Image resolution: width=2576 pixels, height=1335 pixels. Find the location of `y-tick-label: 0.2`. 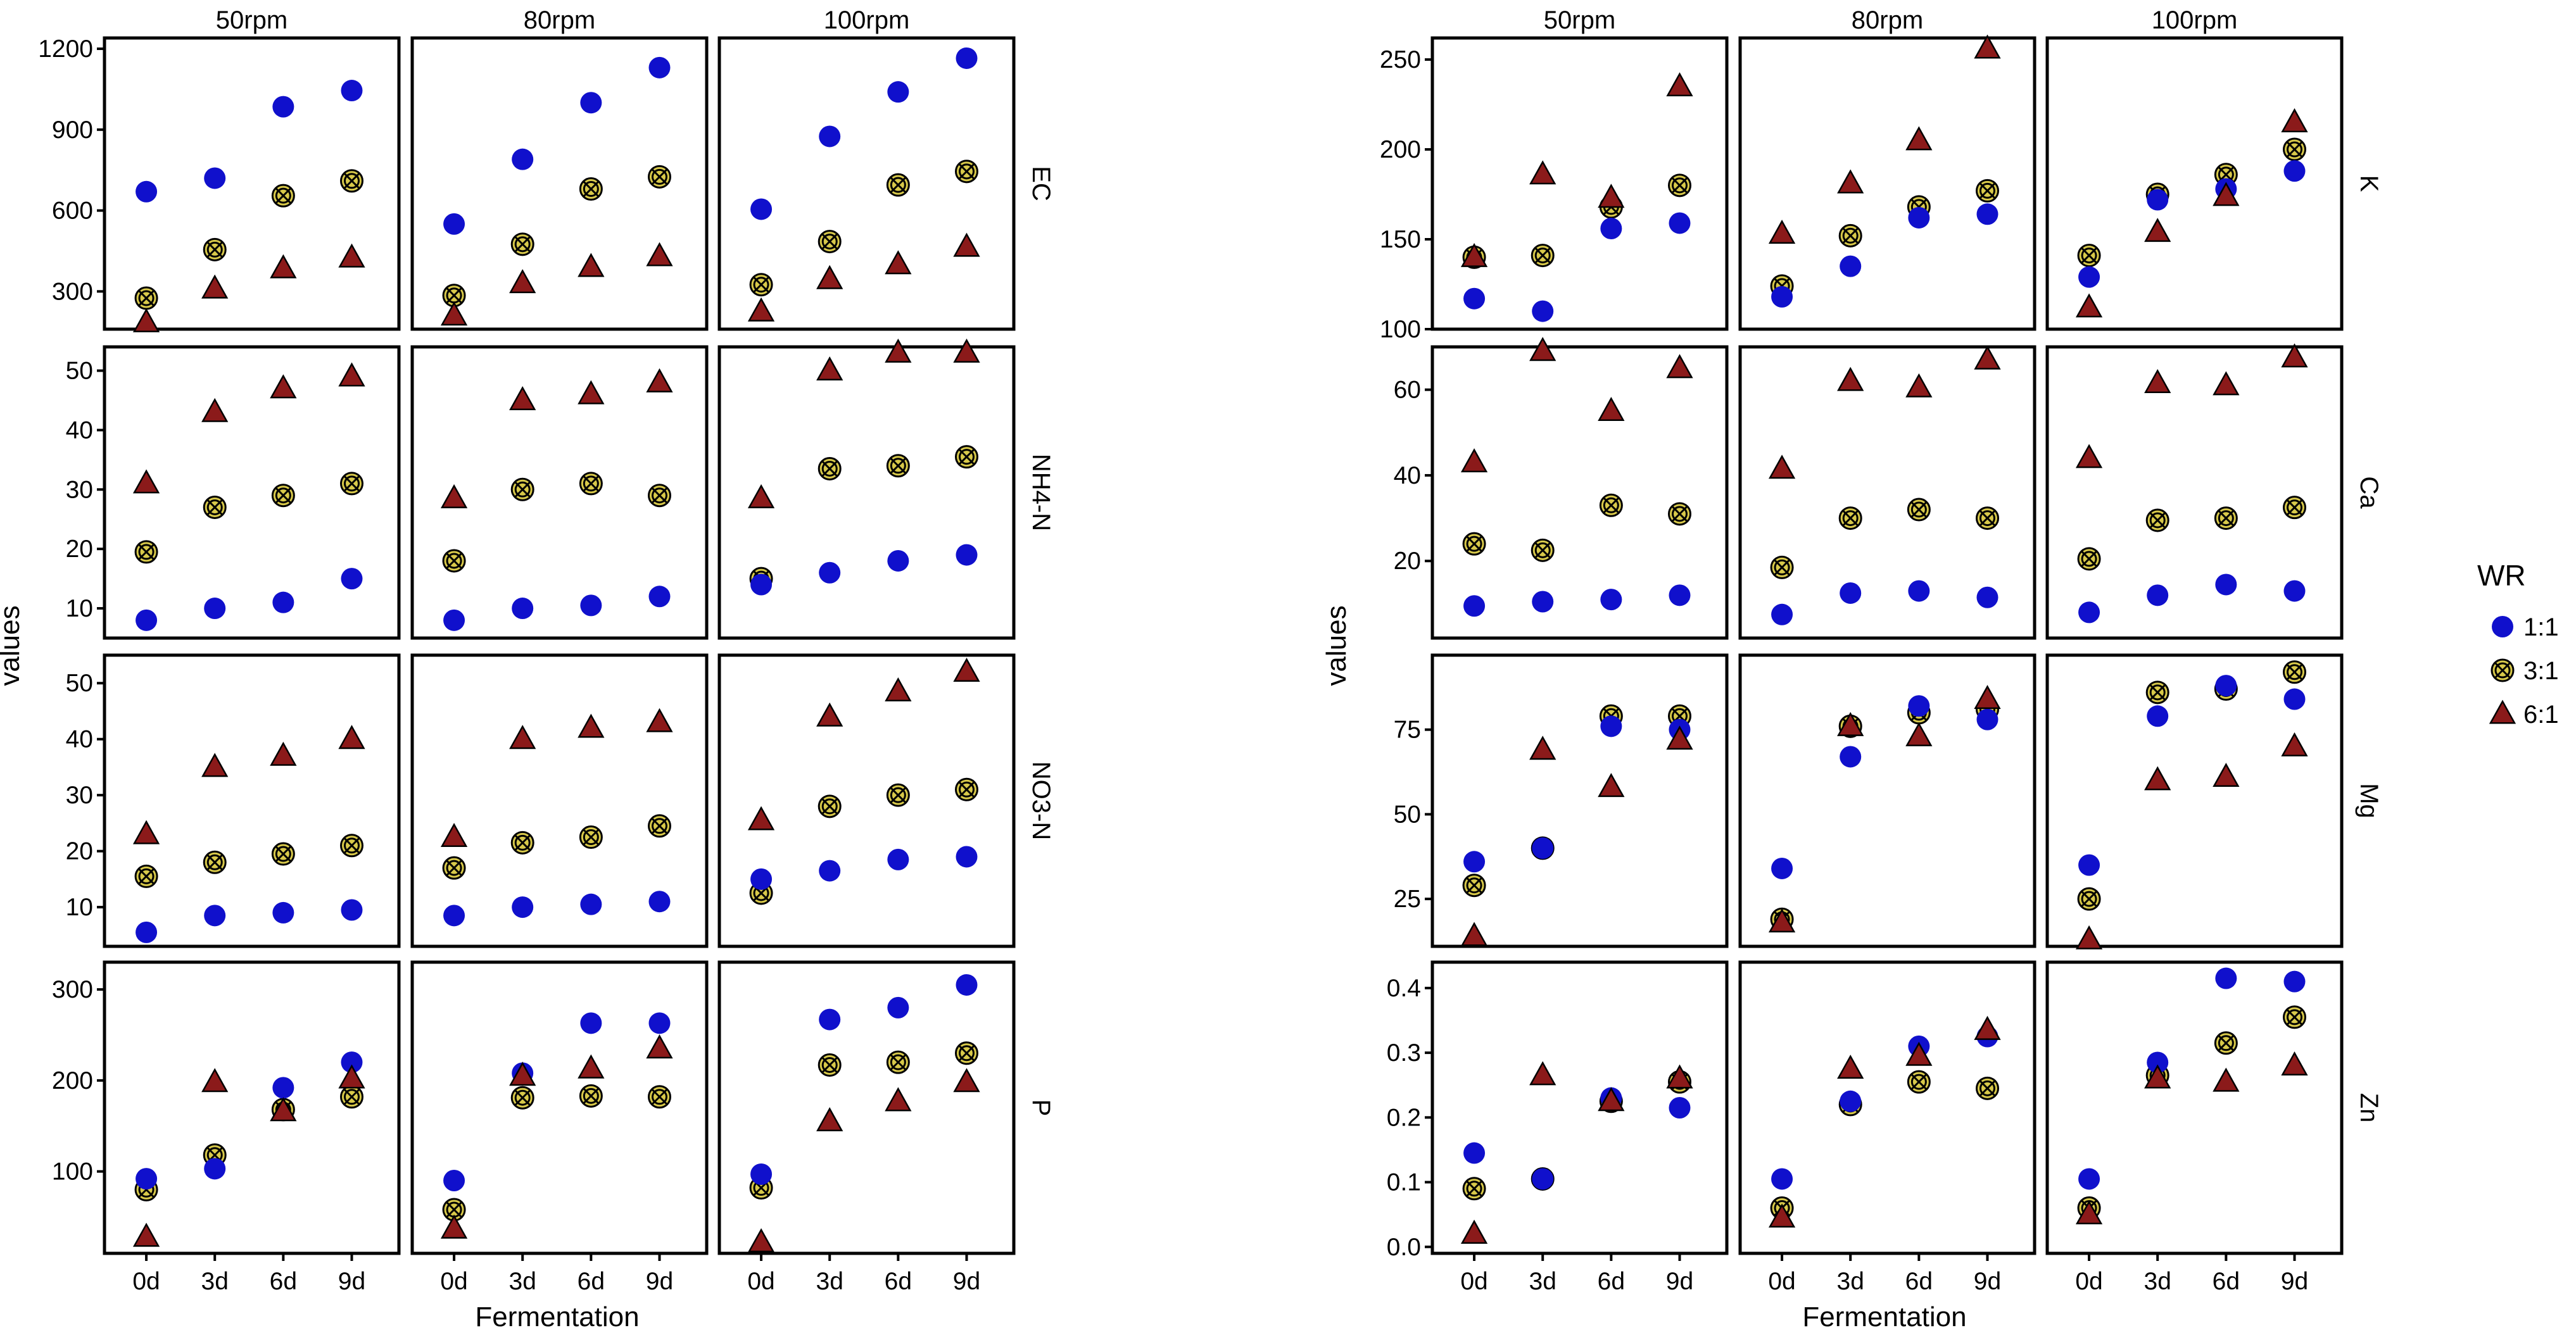

y-tick-label: 0.2 is located at coordinates (1404, 1117).